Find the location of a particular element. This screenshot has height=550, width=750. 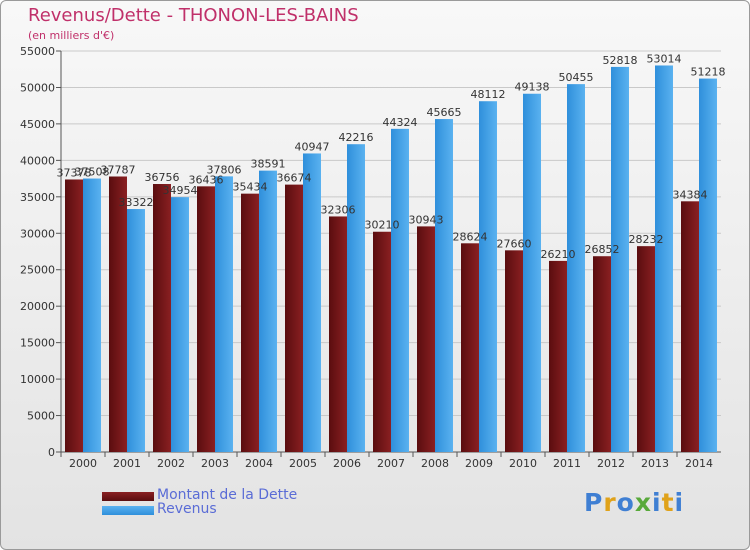

data-label-debt: 36674 is located at coordinates (294, 178).